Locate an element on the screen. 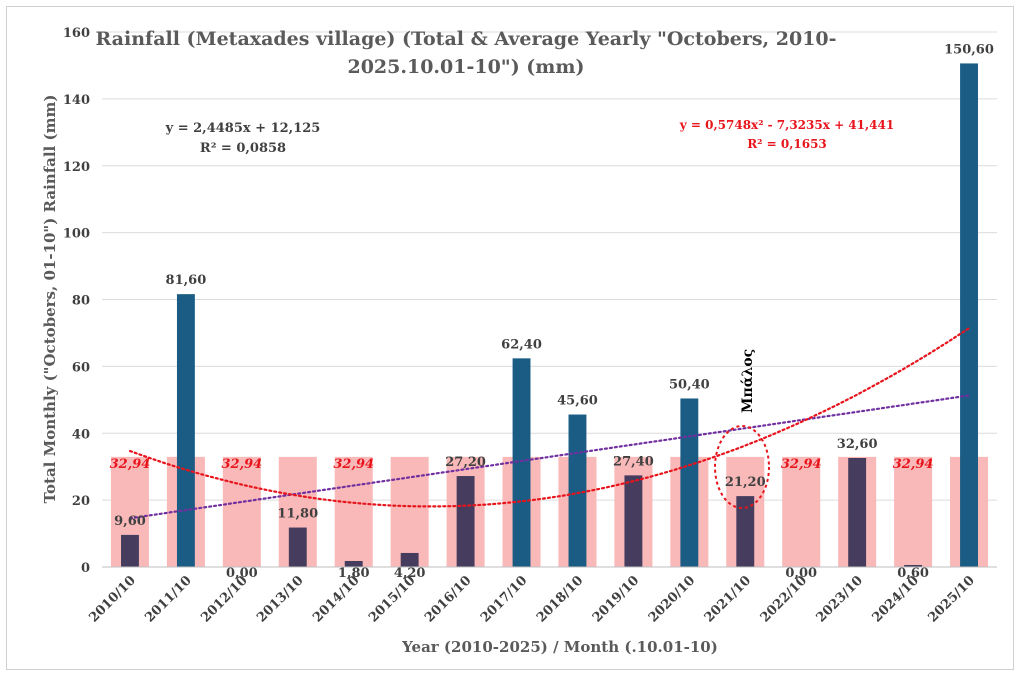  y-tick-label: 20 is located at coordinates (81, 501).